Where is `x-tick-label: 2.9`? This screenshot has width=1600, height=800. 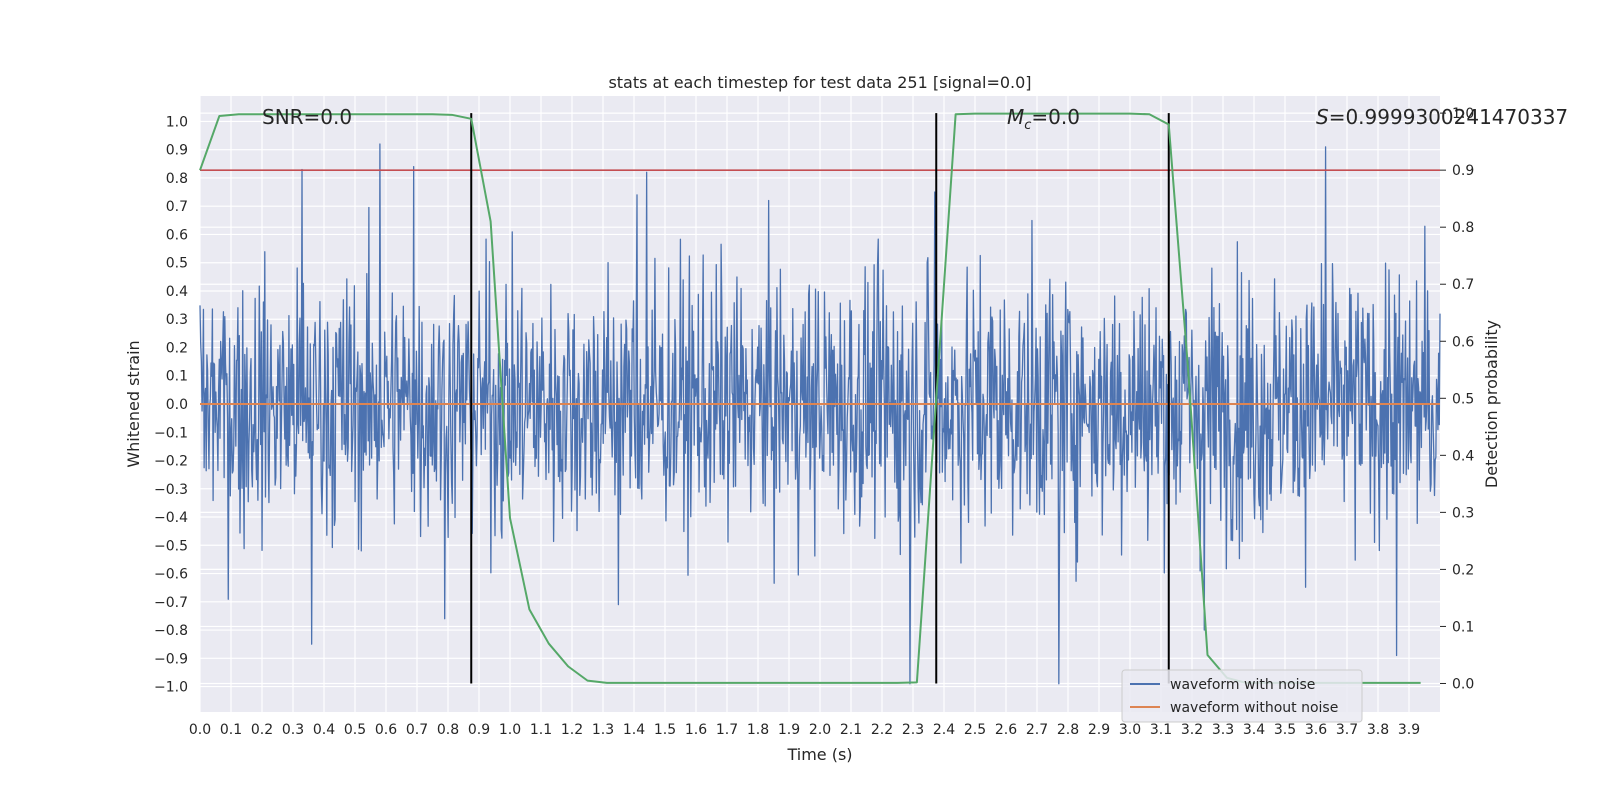 x-tick-label: 2.9 is located at coordinates (1099, 730).